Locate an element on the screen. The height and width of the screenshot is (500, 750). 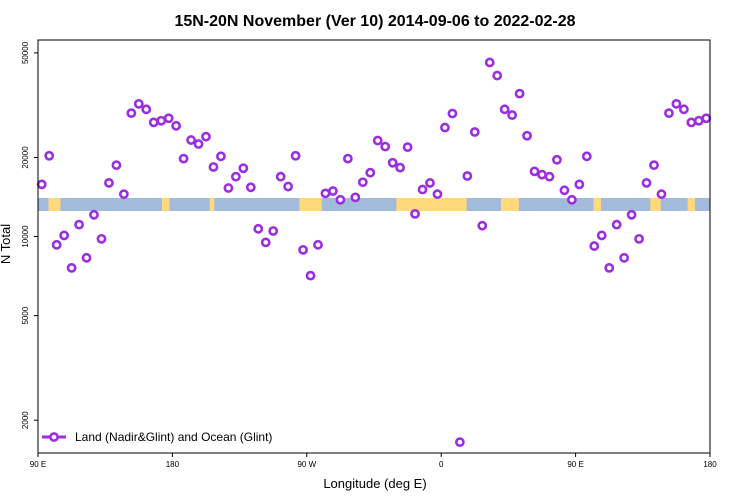
legend-label: Land (Nadir&Glint) and Ocean (Glint) is located at coordinates (173, 437).